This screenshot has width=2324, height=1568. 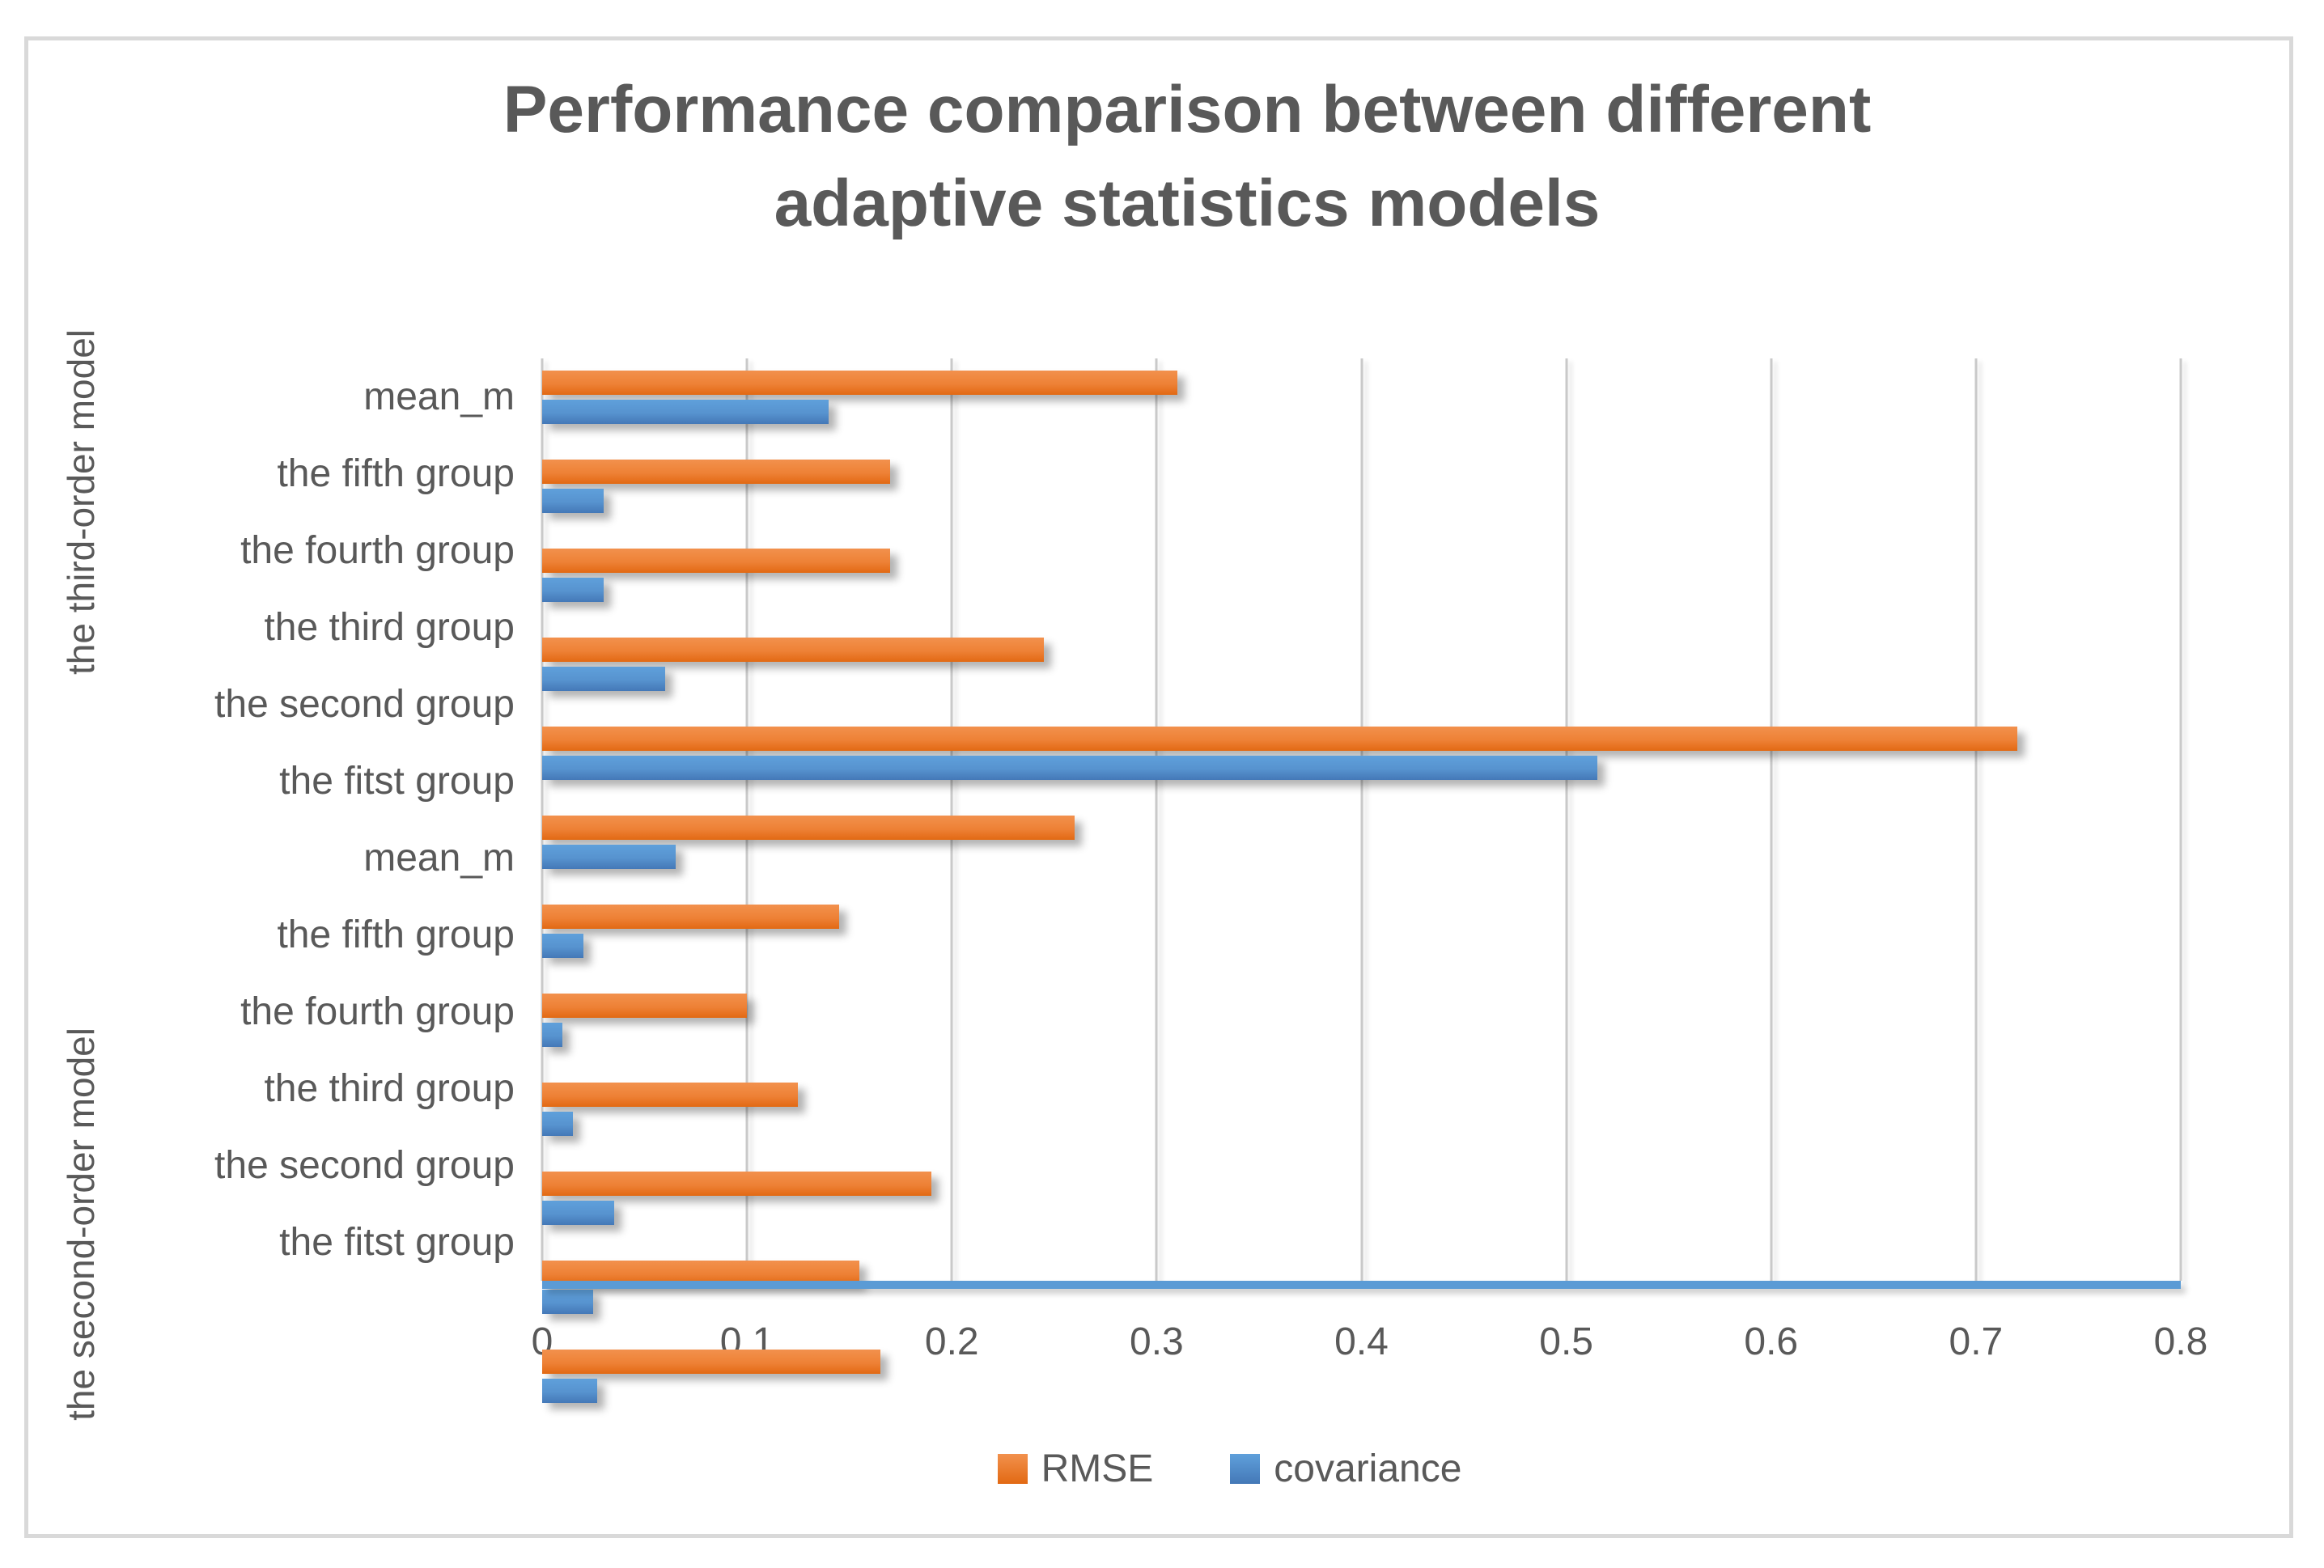 I want to click on x-tick-label-0.8: 0.8, so click(x=2181, y=1341).